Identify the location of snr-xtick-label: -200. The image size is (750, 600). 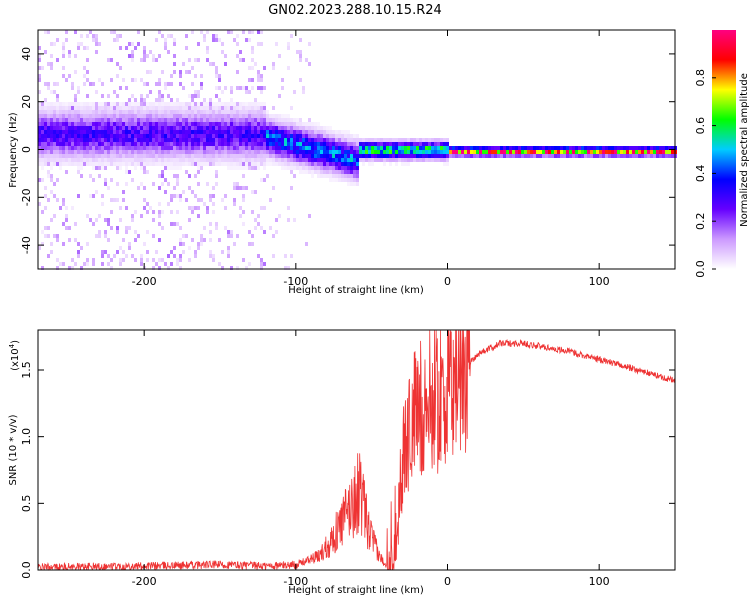
(144, 581).